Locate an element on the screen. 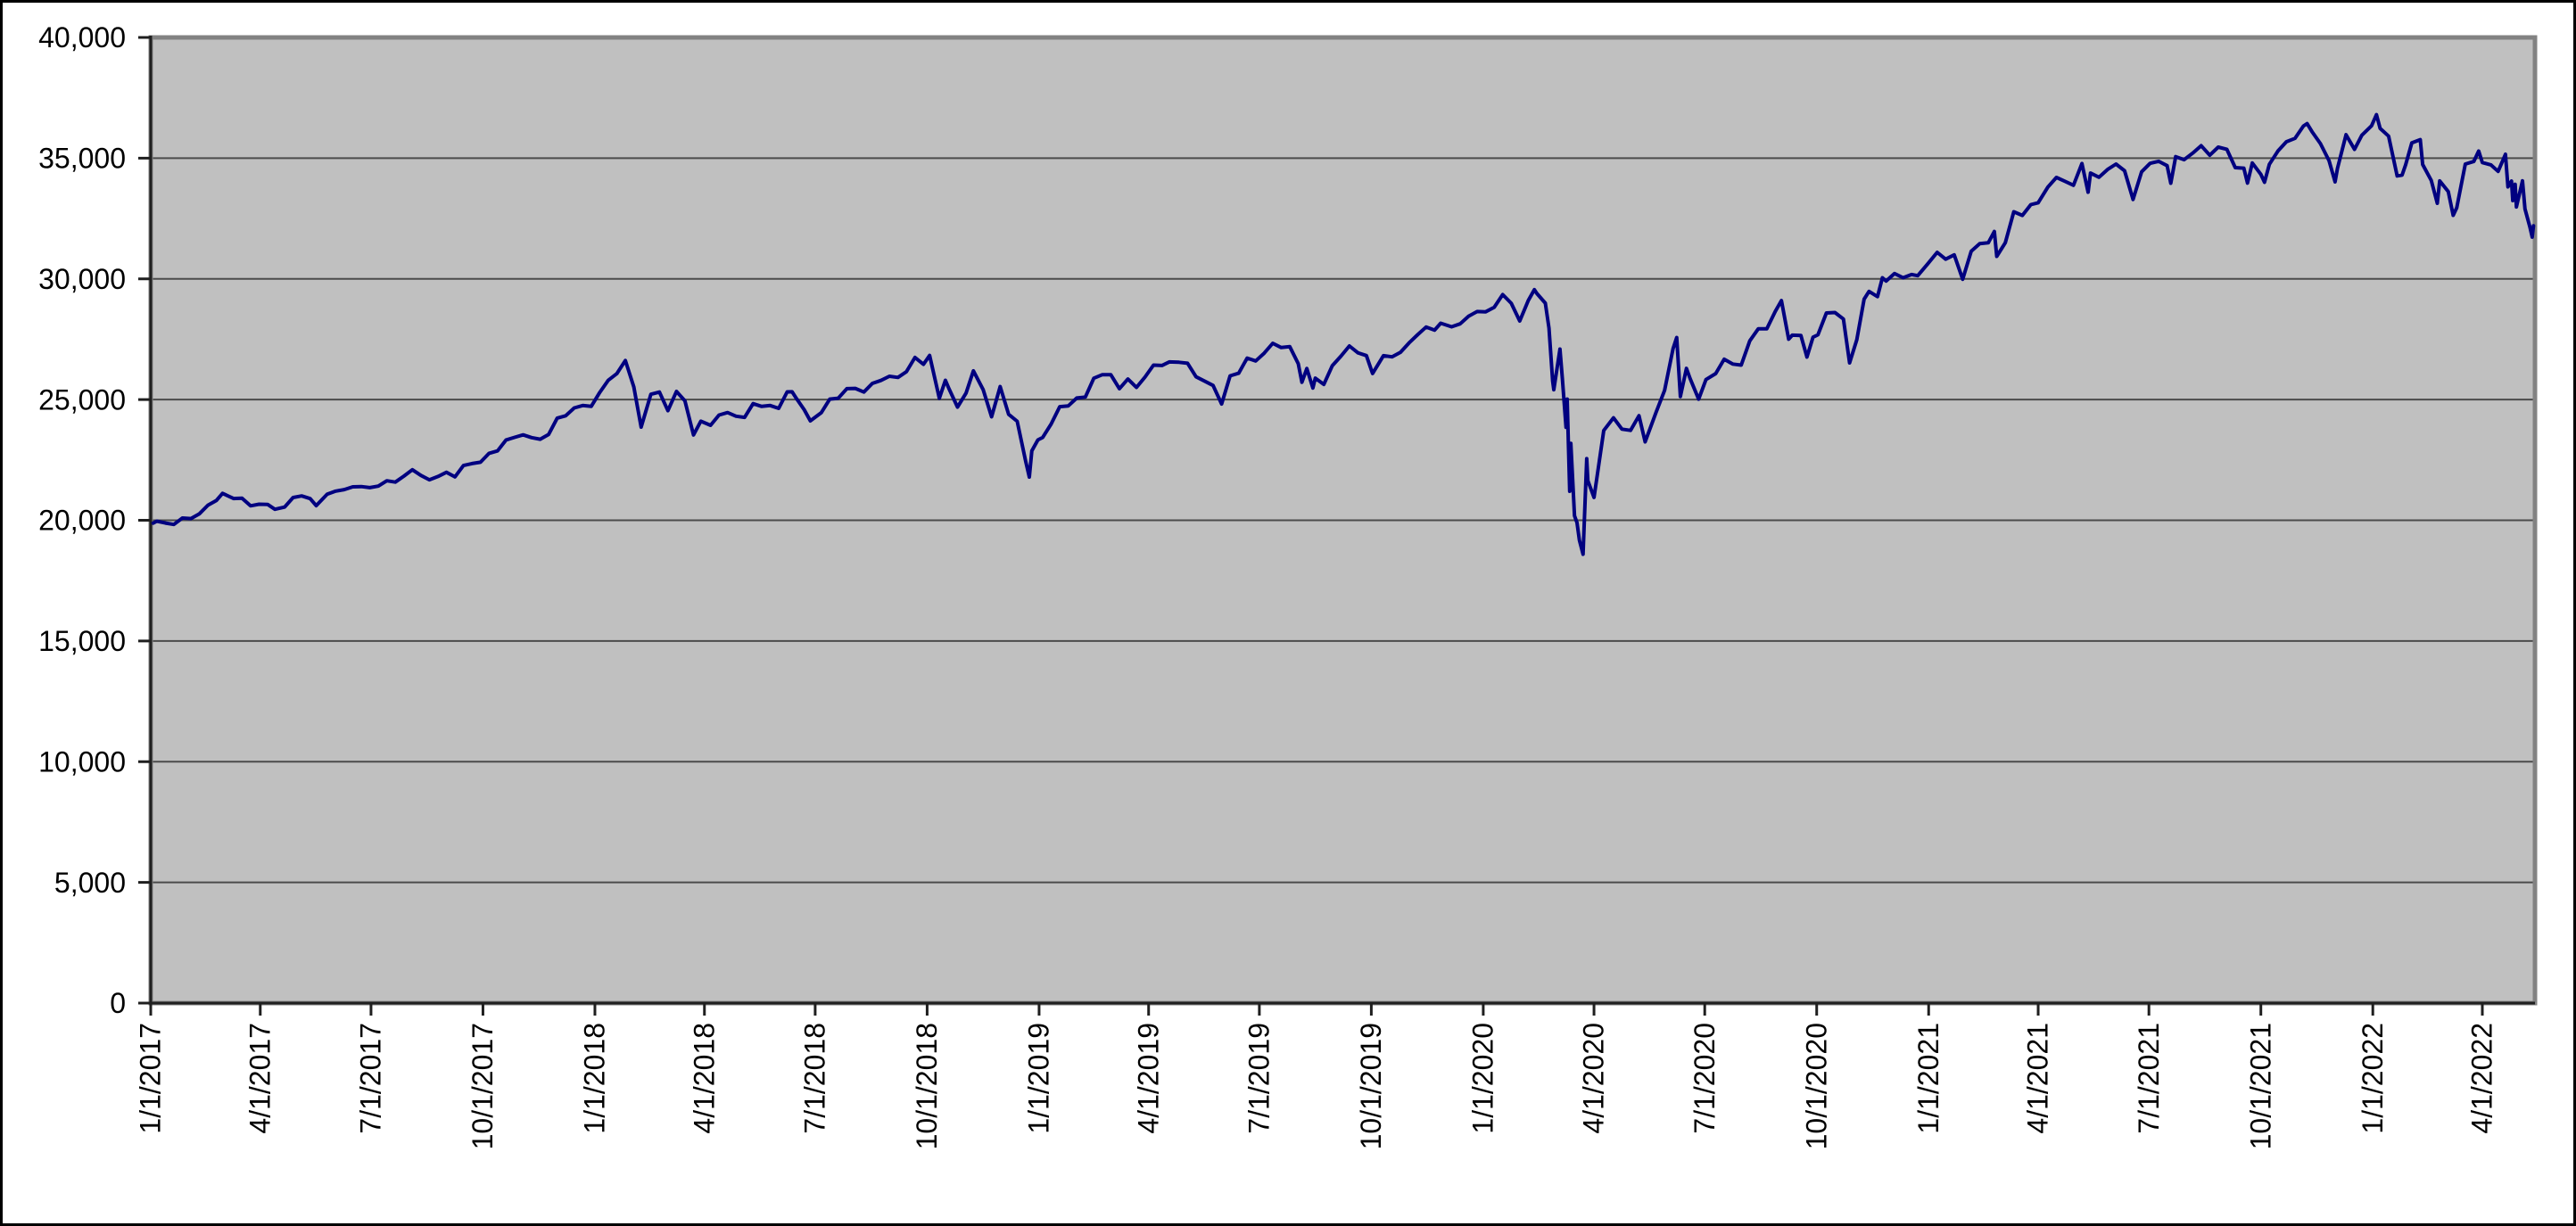  x-axis-label: 1/1/2021 is located at coordinates (1928, 1078).